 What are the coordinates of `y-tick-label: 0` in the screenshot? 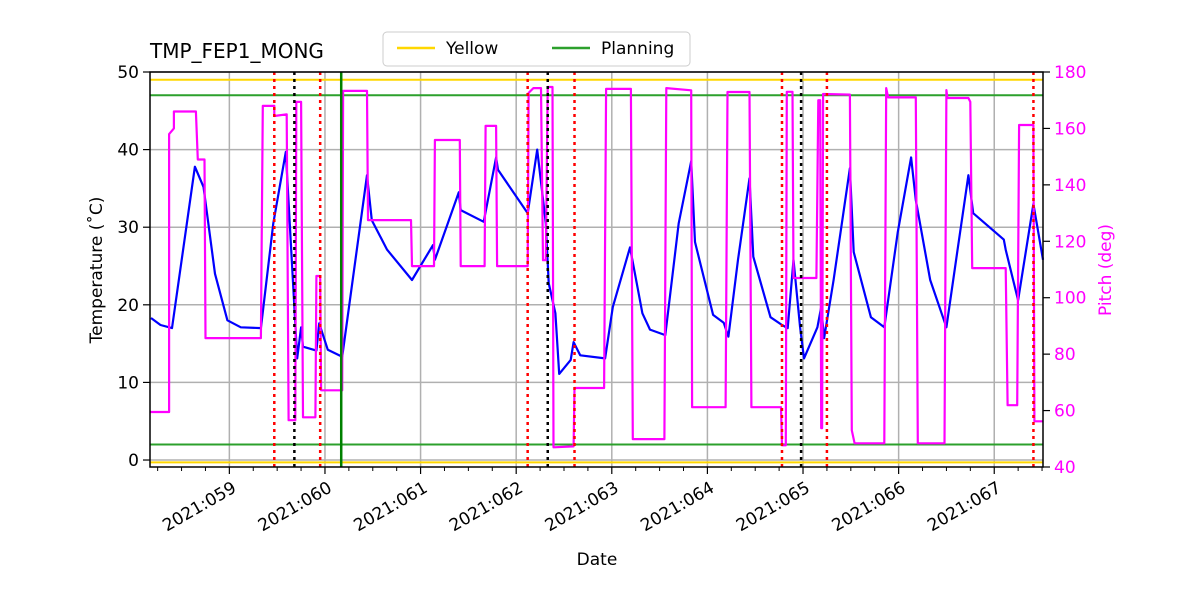 It's located at (133, 461).